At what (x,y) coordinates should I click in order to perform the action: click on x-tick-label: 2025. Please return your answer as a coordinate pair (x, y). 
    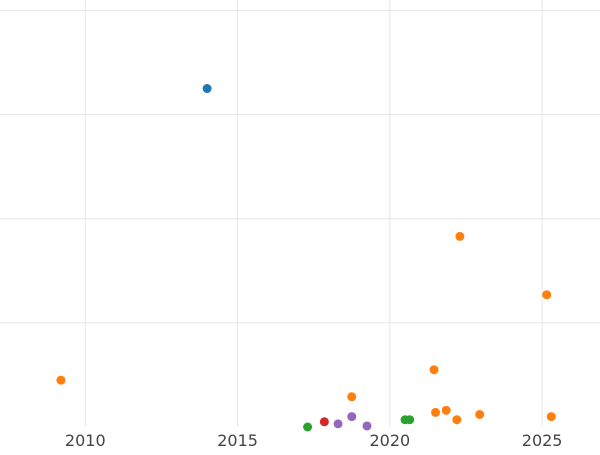
    Looking at the image, I should click on (542, 440).